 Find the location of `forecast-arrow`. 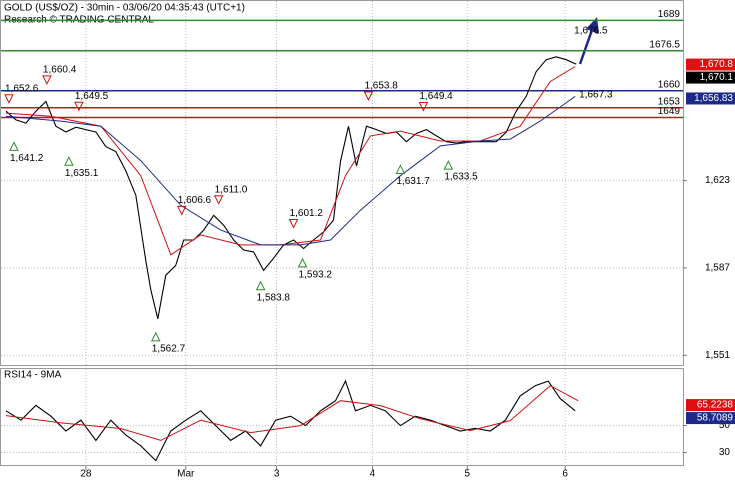

forecast-arrow is located at coordinates (586, 47).